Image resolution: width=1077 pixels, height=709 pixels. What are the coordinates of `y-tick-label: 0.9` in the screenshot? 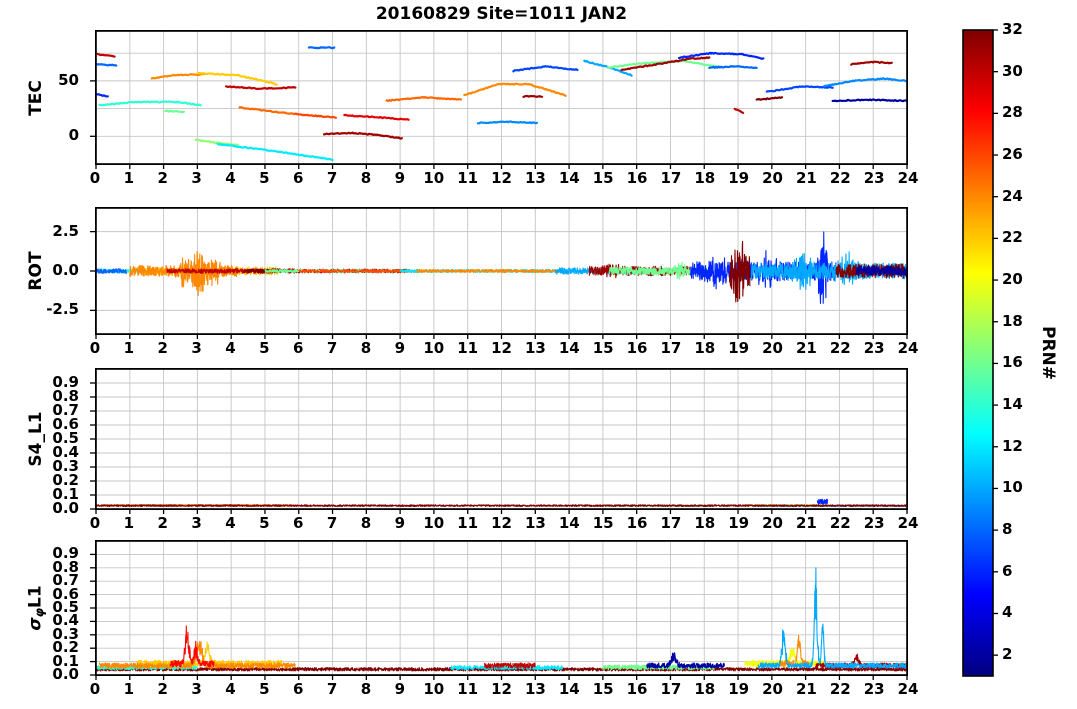 It's located at (65, 382).